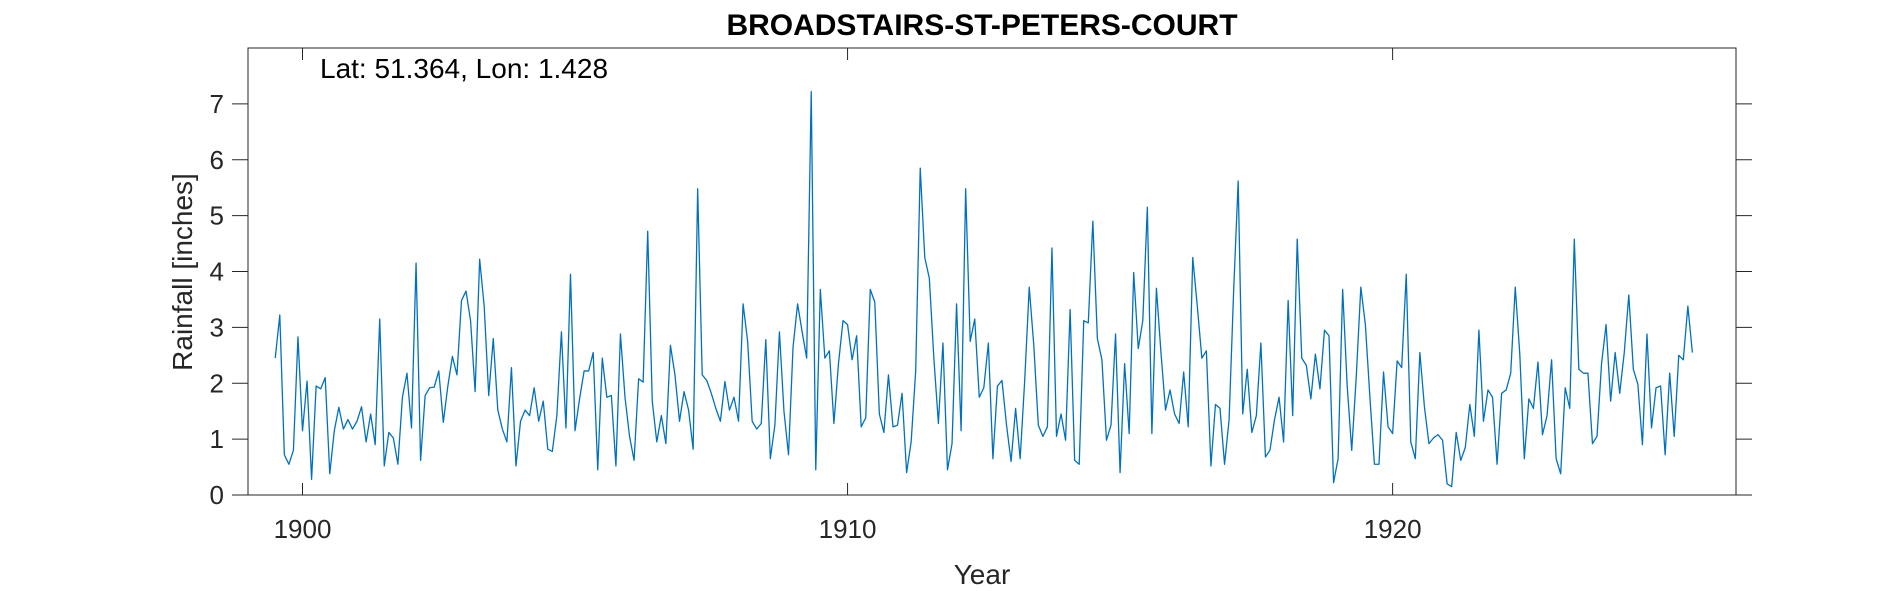  What do you see at coordinates (217, 160) in the screenshot?
I see `y-tick-label: 6` at bounding box center [217, 160].